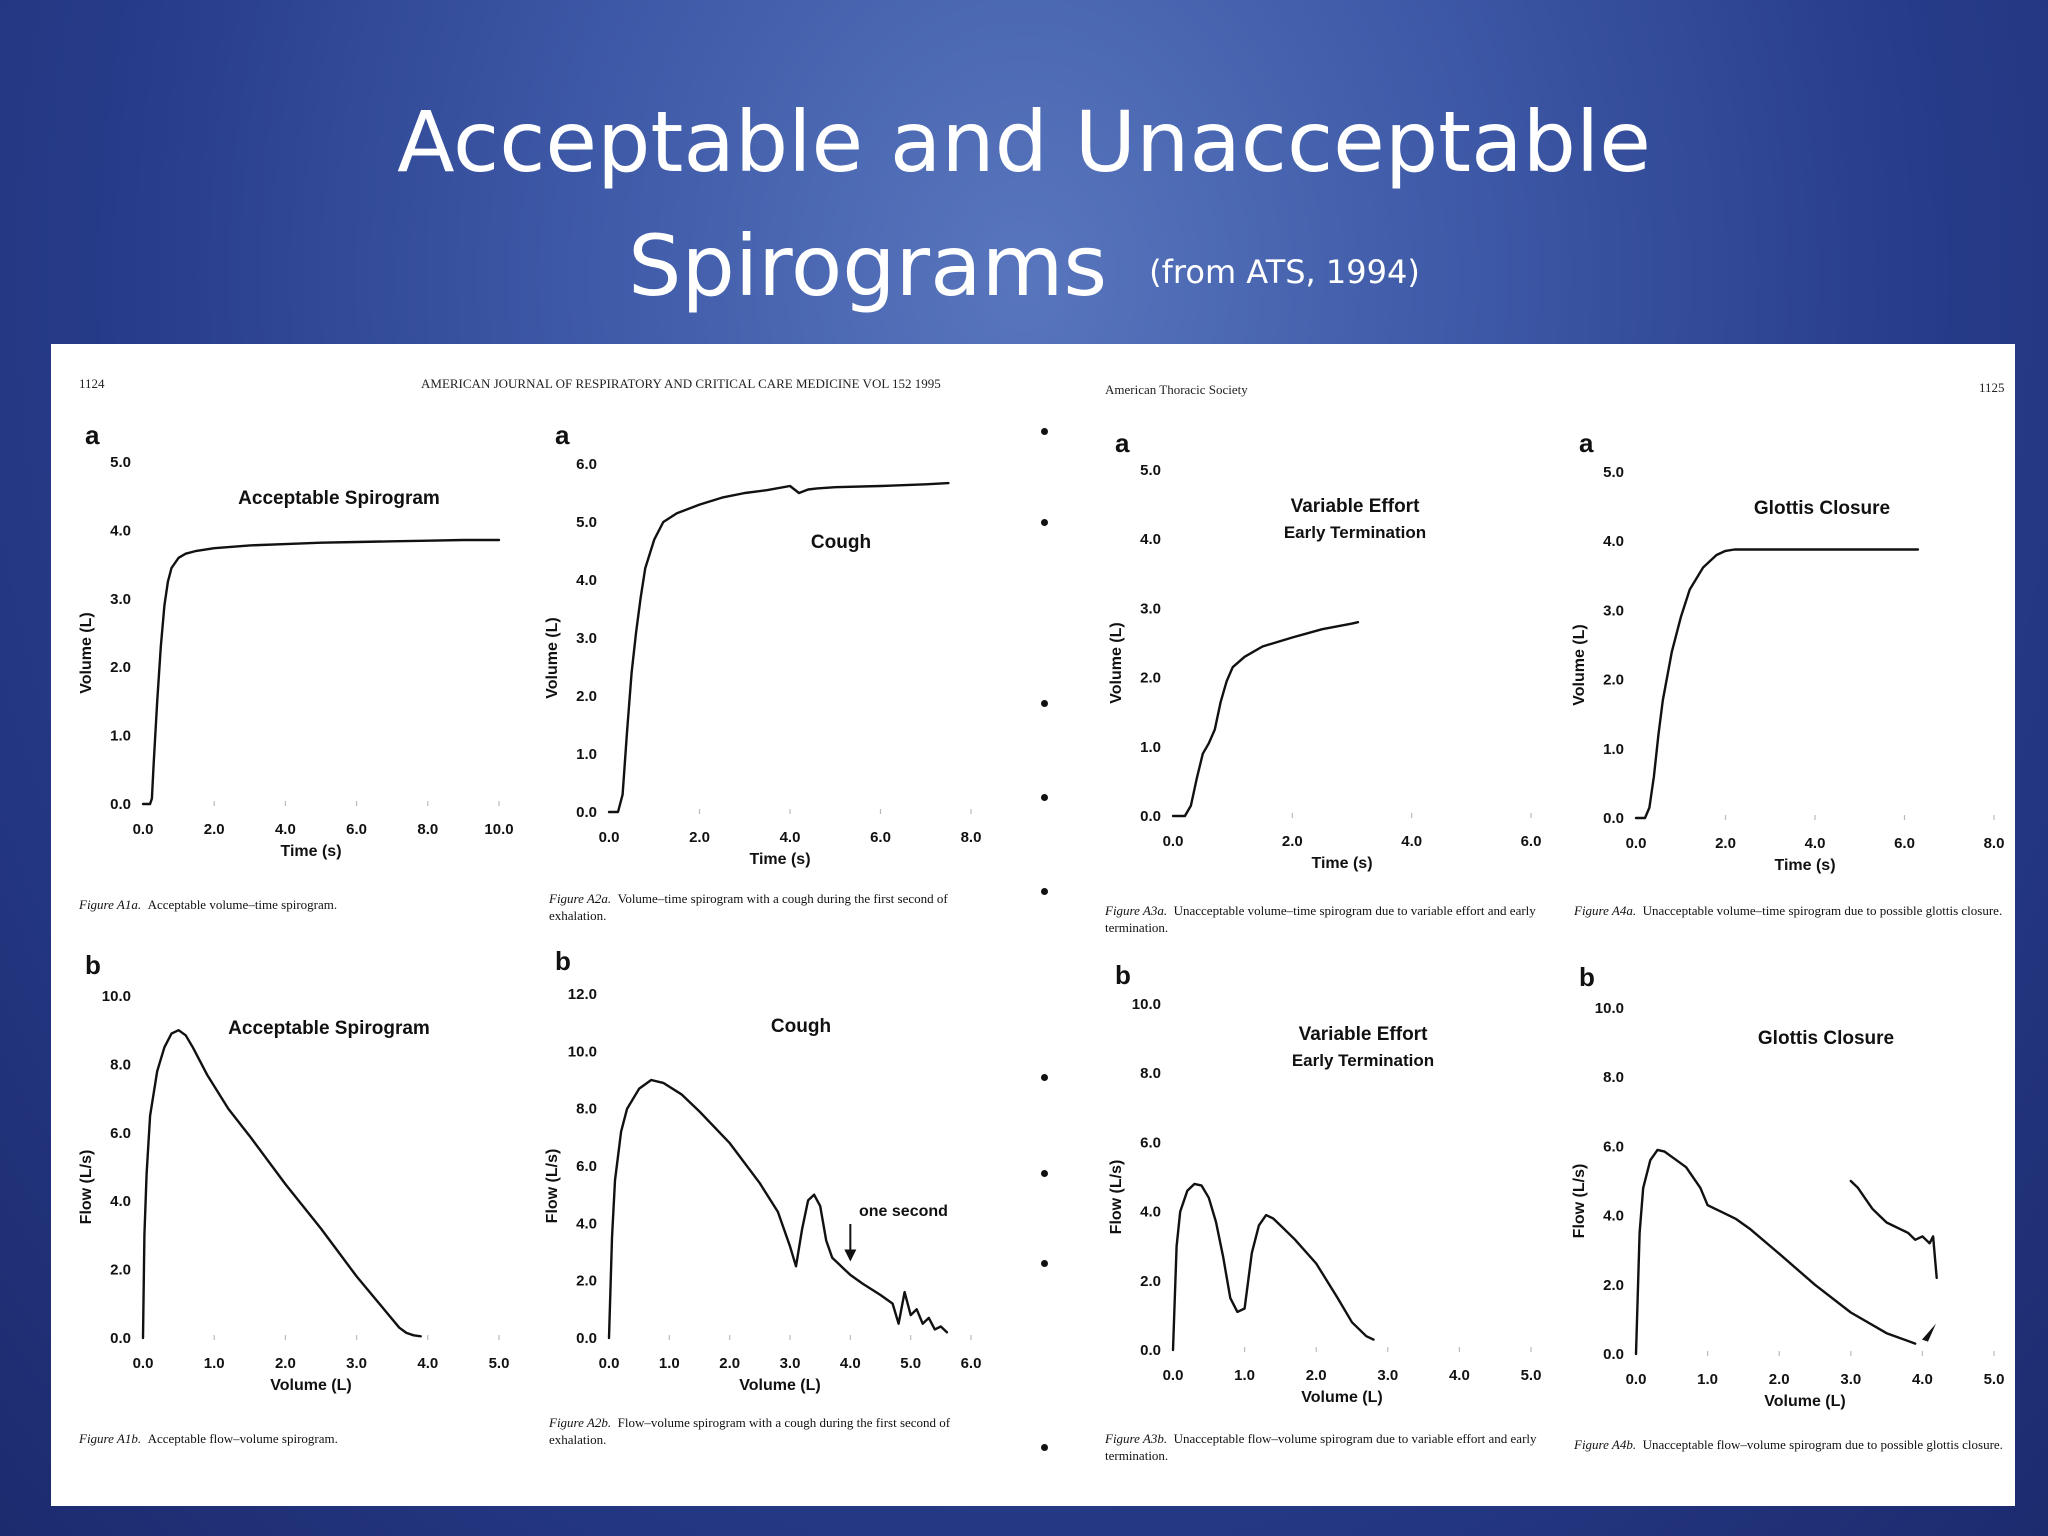 This screenshot has height=1536, width=2048. I want to click on chart-a2b-x-tick: 3.0, so click(790, 1363).